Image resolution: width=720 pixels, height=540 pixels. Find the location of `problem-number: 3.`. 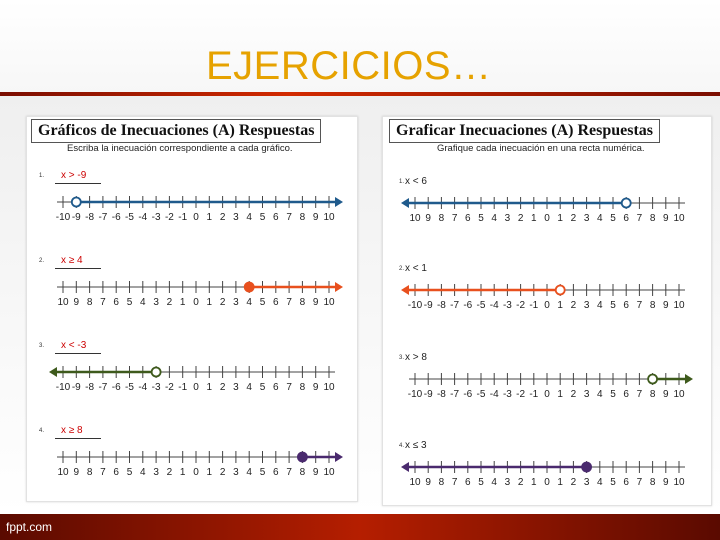

problem-number: 3. is located at coordinates (402, 358).